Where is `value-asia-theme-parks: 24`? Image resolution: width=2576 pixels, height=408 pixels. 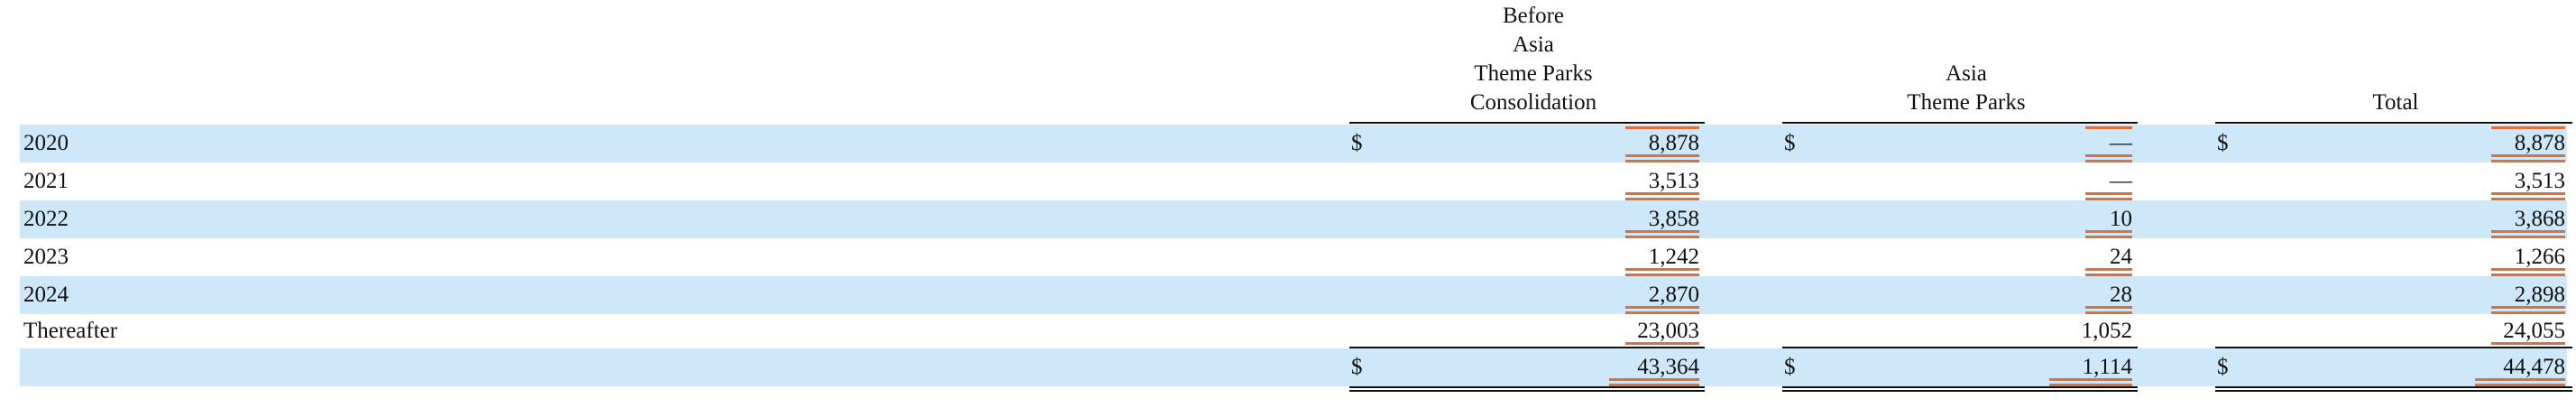 value-asia-theme-parks: 24 is located at coordinates (2108, 257).